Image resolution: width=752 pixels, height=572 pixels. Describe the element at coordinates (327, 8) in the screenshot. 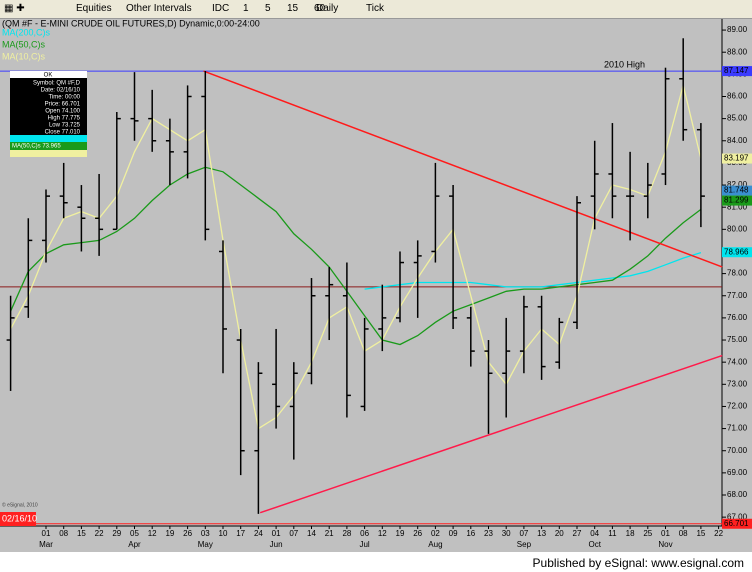

I see `toolbar-button: Daily` at that location.